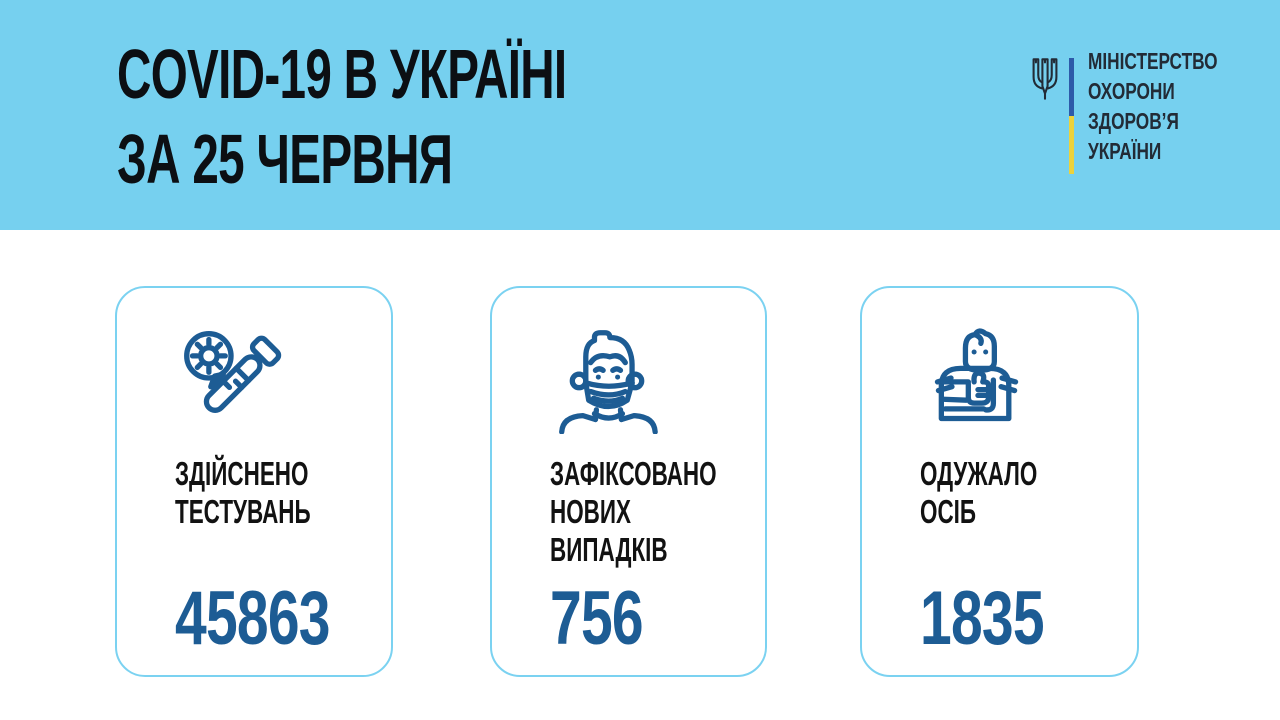 The width and height of the screenshot is (1280, 720). Describe the element at coordinates (597, 618) in the screenshot. I see `card-new-cases-value: 756` at that location.